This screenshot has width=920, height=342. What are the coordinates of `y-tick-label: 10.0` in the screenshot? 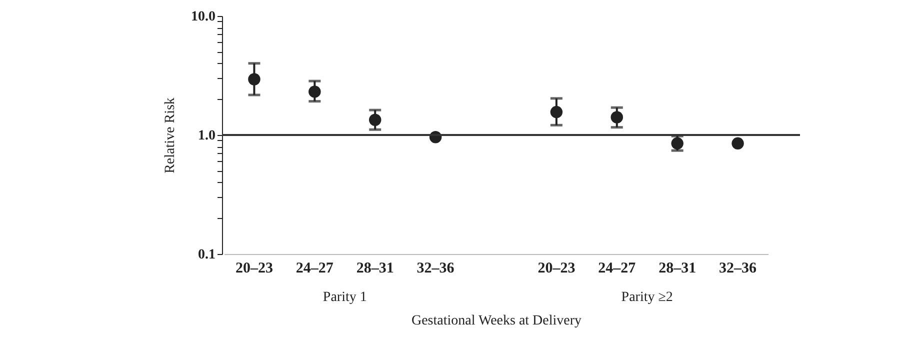 It's located at (203, 17).